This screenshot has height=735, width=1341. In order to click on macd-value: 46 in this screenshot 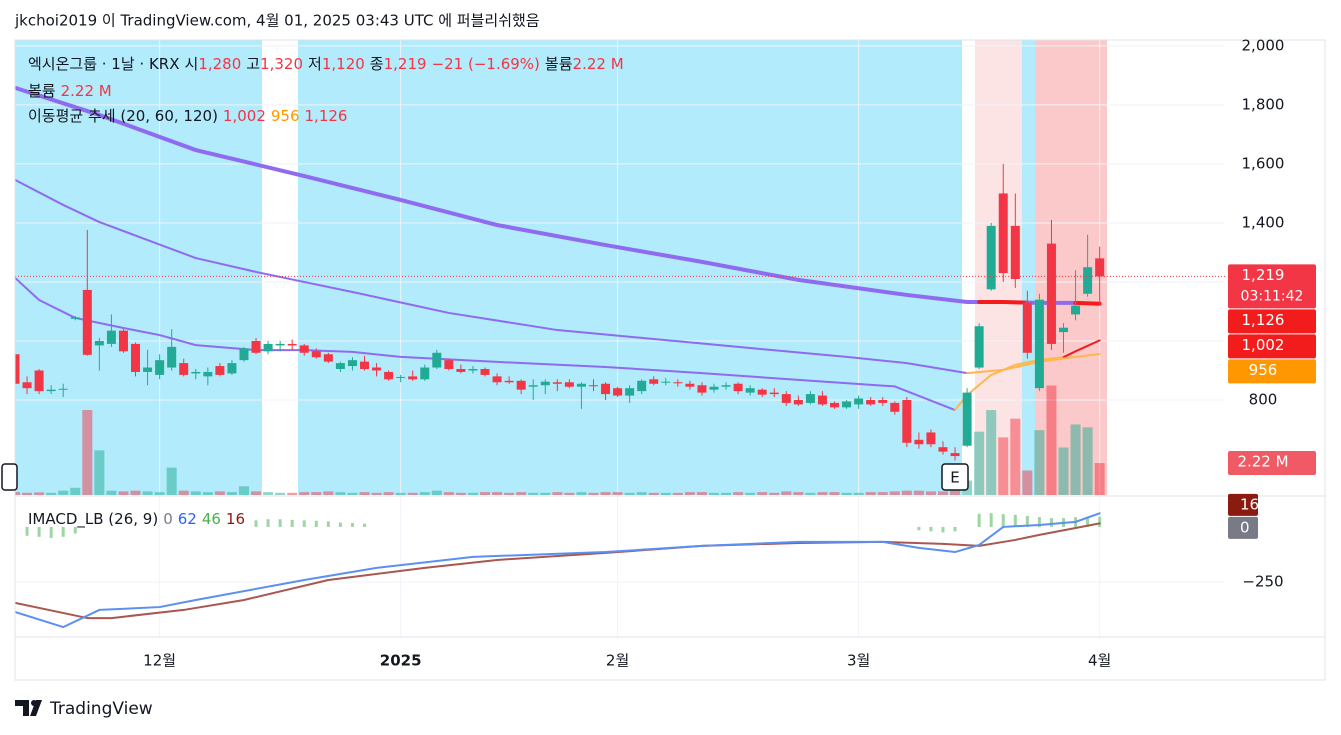, I will do `click(211, 519)`.